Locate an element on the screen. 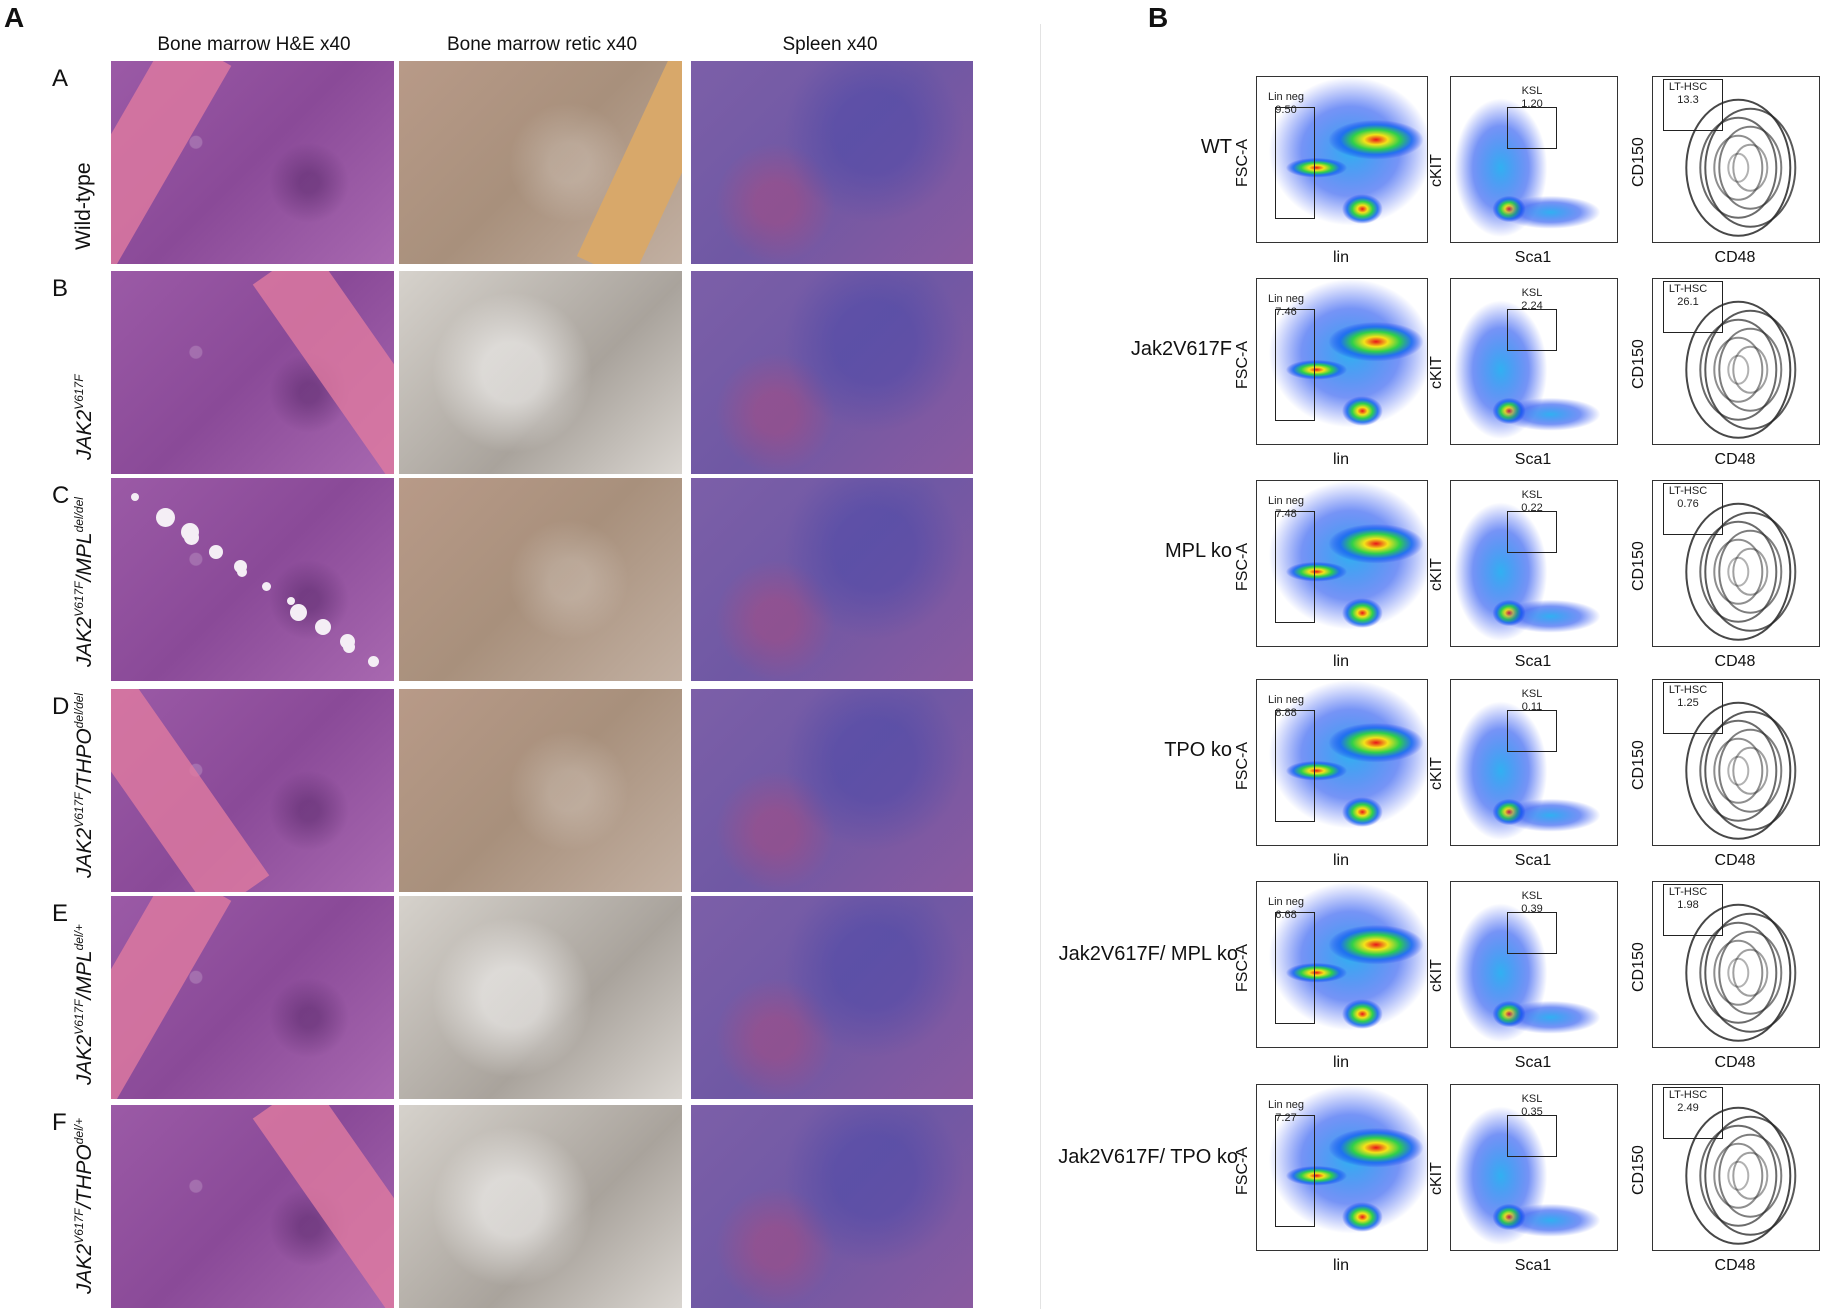  column-header-retic: Bone marrow retic x40 is located at coordinates (542, 44).